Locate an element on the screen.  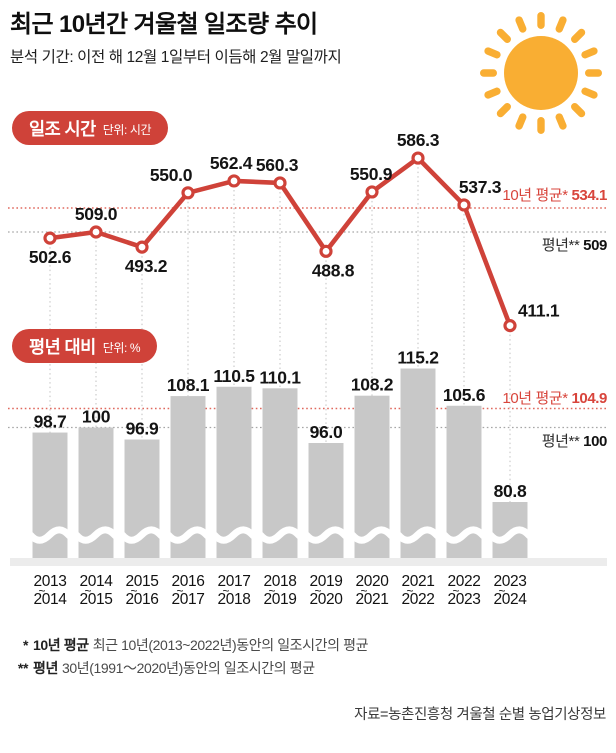
x-axis-year-bottom: 2020 is located at coordinates (327, 599).